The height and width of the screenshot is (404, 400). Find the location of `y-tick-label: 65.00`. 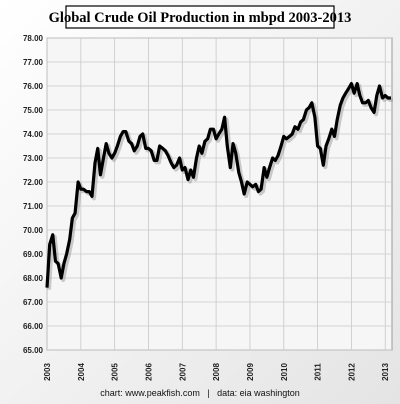

y-tick-label: 65.00 is located at coordinates (33, 350).